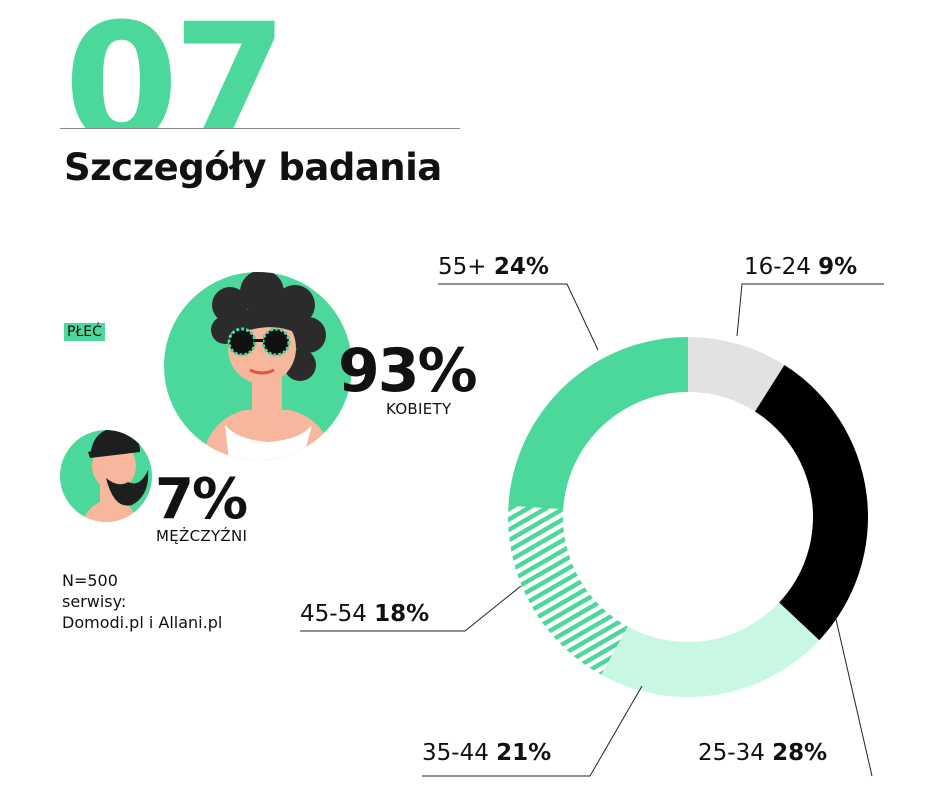 The image size is (945, 810). I want to click on segment-value: 28%, so click(800, 753).